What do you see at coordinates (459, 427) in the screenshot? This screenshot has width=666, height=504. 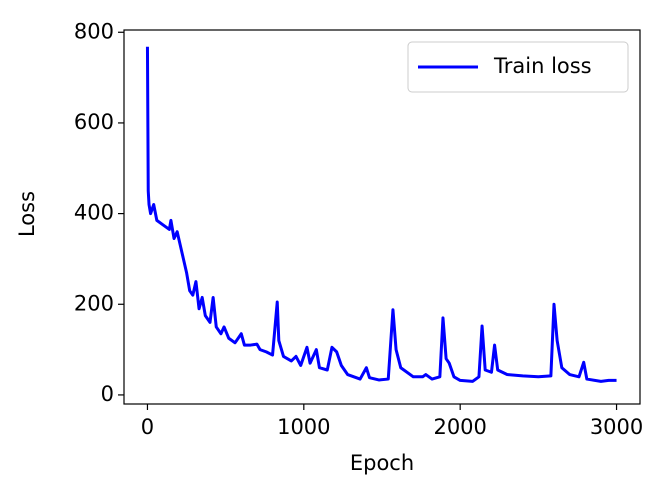 I see `x-tick-label: 2000` at bounding box center [459, 427].